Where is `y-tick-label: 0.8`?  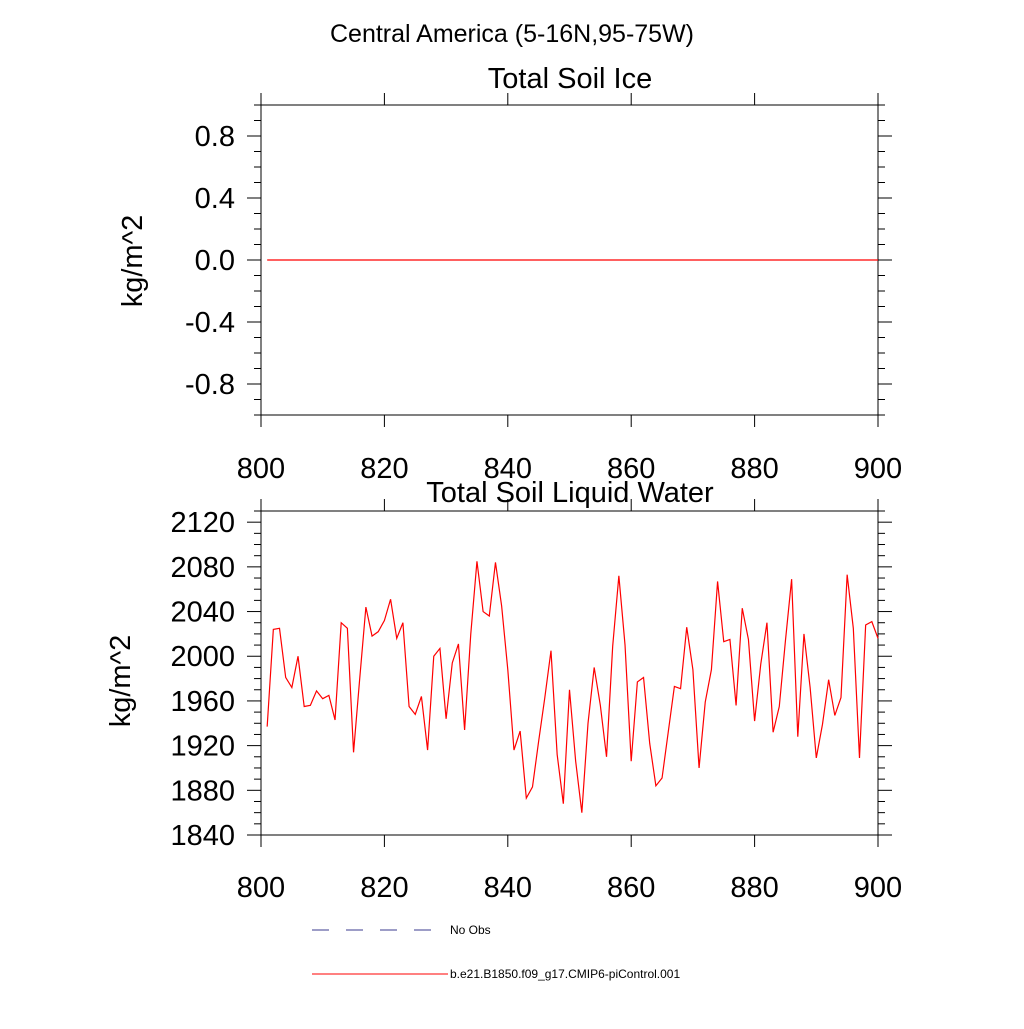 y-tick-label: 0.8 is located at coordinates (215, 137).